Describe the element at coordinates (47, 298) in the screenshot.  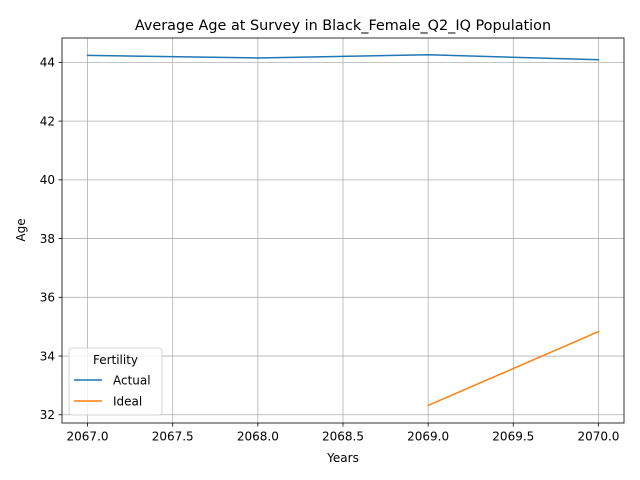
I see `y-tick-label: 36` at that location.